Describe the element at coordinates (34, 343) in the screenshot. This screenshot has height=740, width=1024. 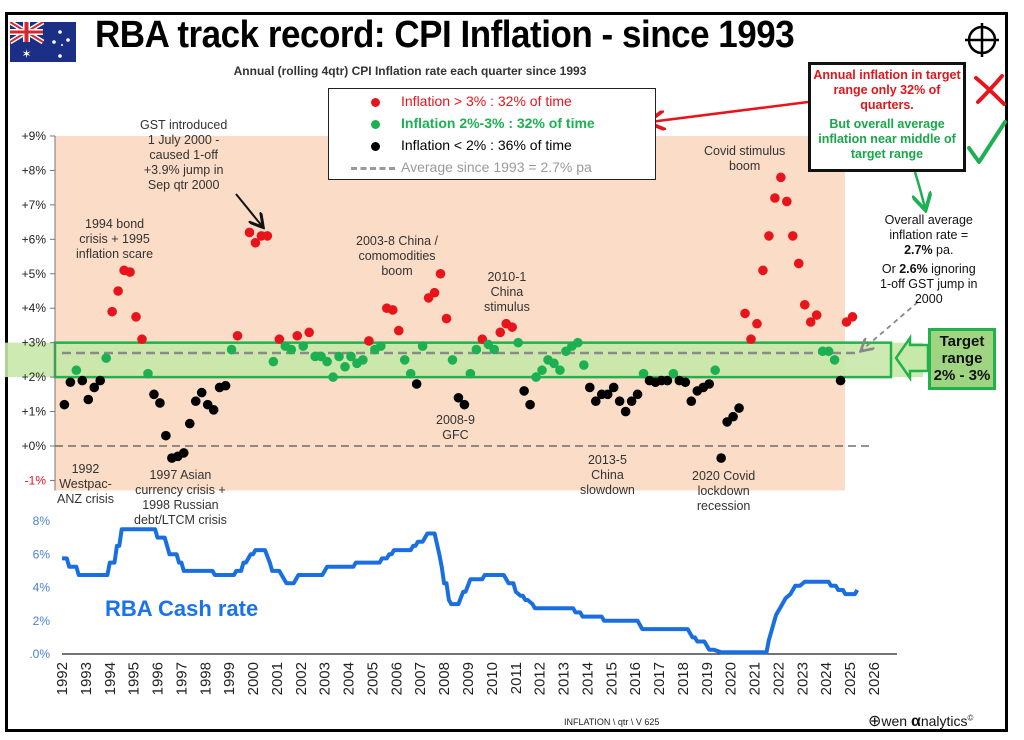
I see `y-tick-label: +3%` at that location.